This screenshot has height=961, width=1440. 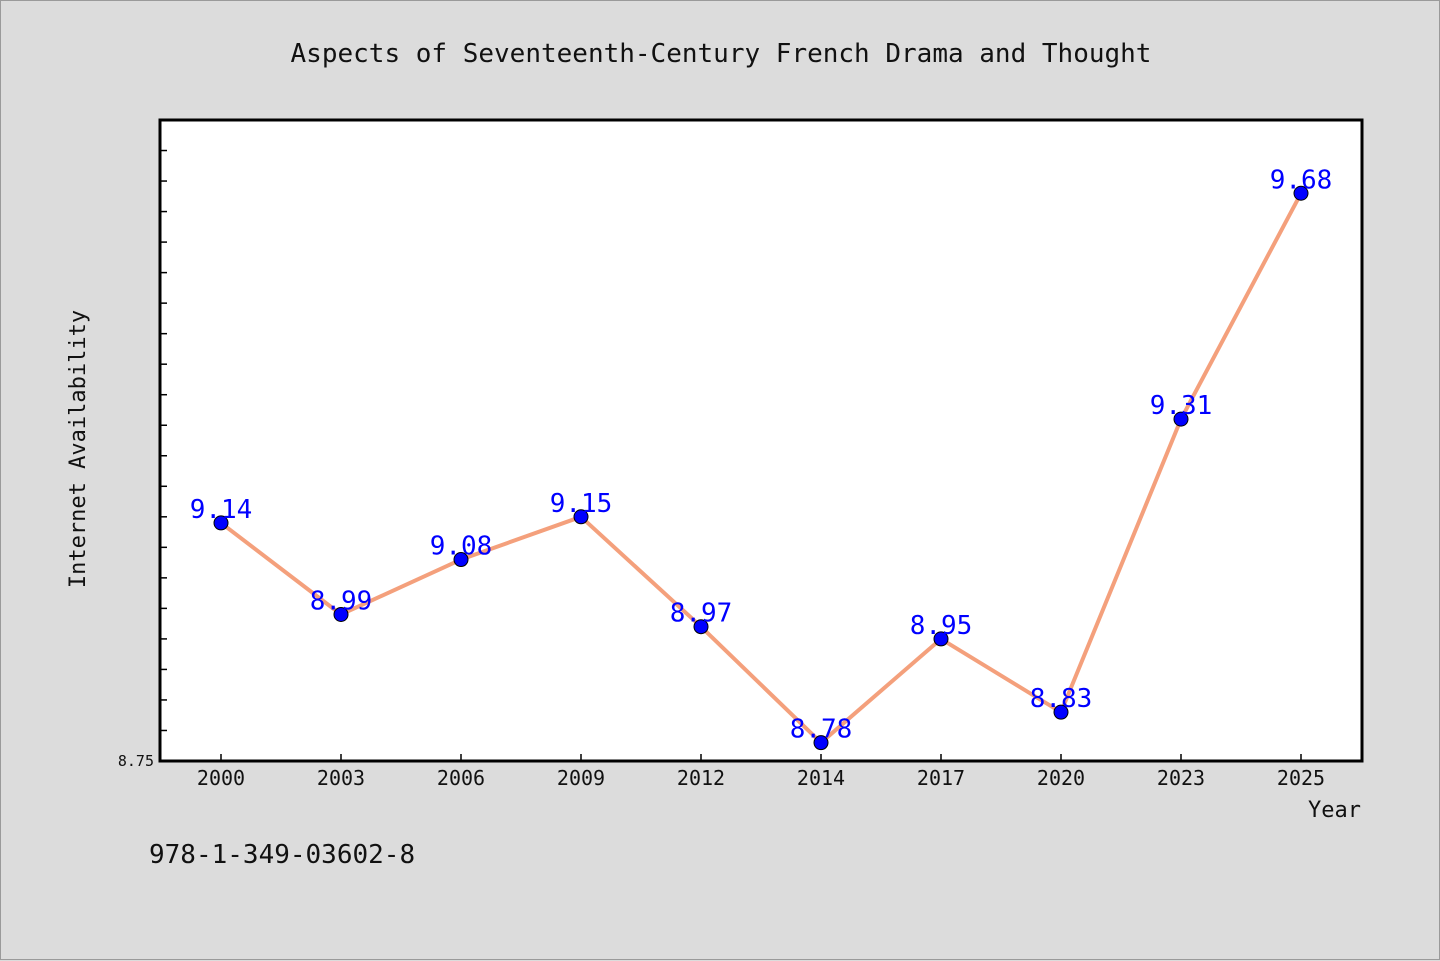 What do you see at coordinates (581, 778) in the screenshot?
I see `x-tick-label: 2009` at bounding box center [581, 778].